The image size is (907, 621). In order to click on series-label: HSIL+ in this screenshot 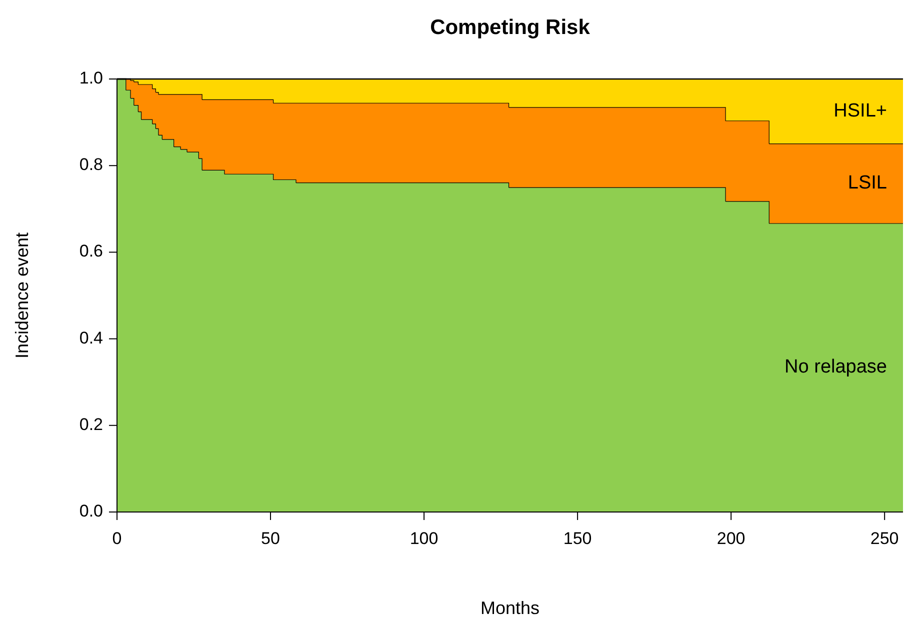, I will do `click(860, 111)`.